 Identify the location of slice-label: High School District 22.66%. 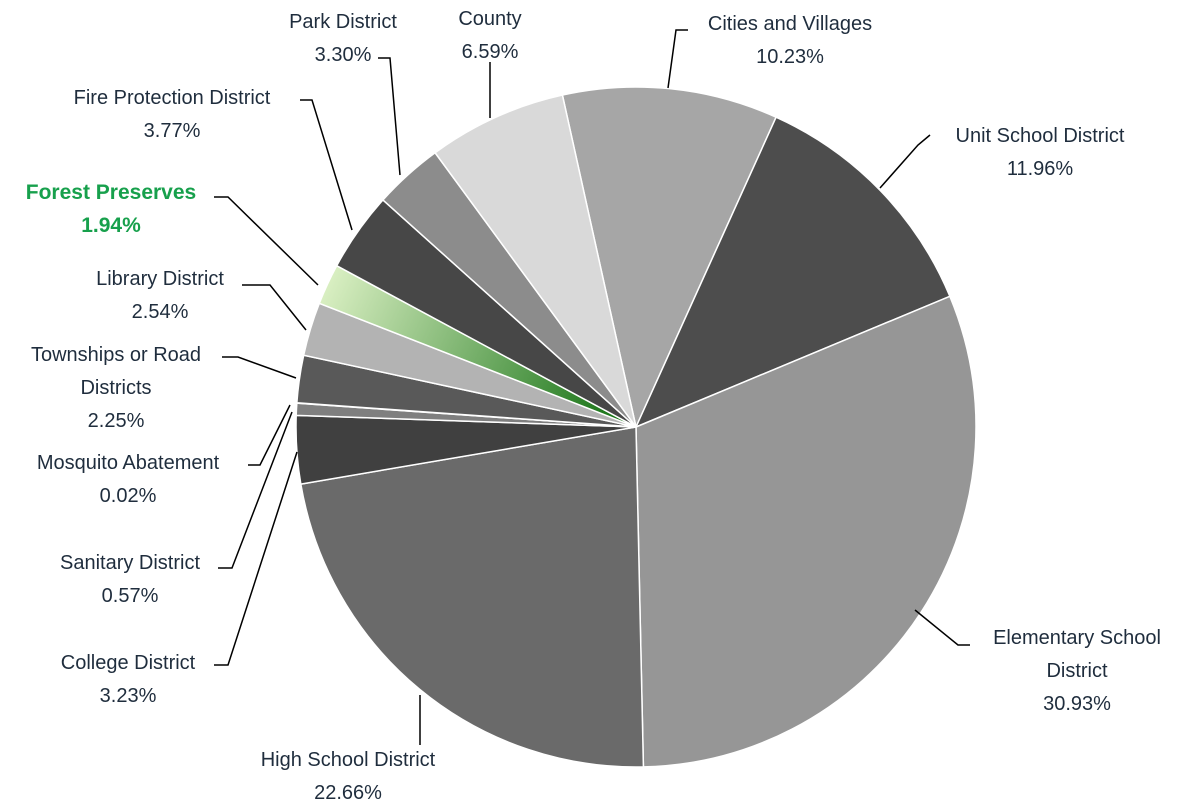
(348, 774).